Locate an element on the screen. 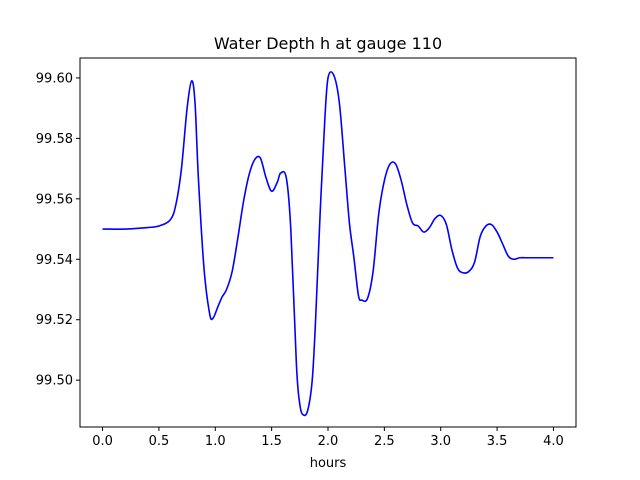  chart-title: Water Depth h at gauge 110 is located at coordinates (328, 43).